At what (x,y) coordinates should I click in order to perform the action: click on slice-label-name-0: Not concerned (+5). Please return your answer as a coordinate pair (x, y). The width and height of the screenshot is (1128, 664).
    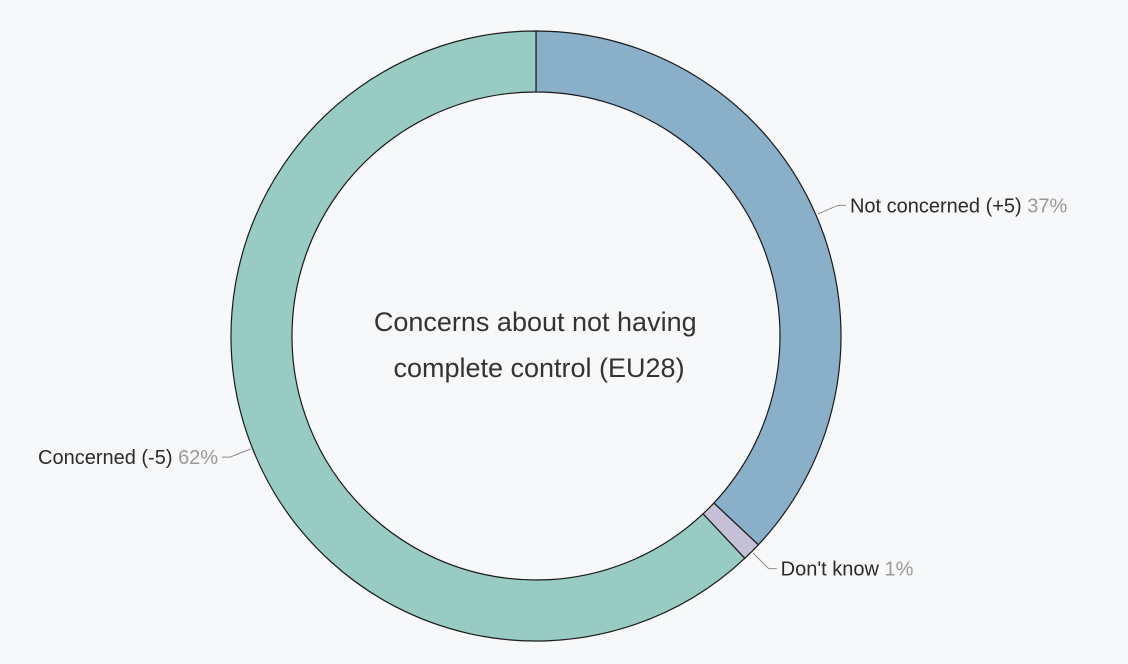
    Looking at the image, I should click on (938, 206).